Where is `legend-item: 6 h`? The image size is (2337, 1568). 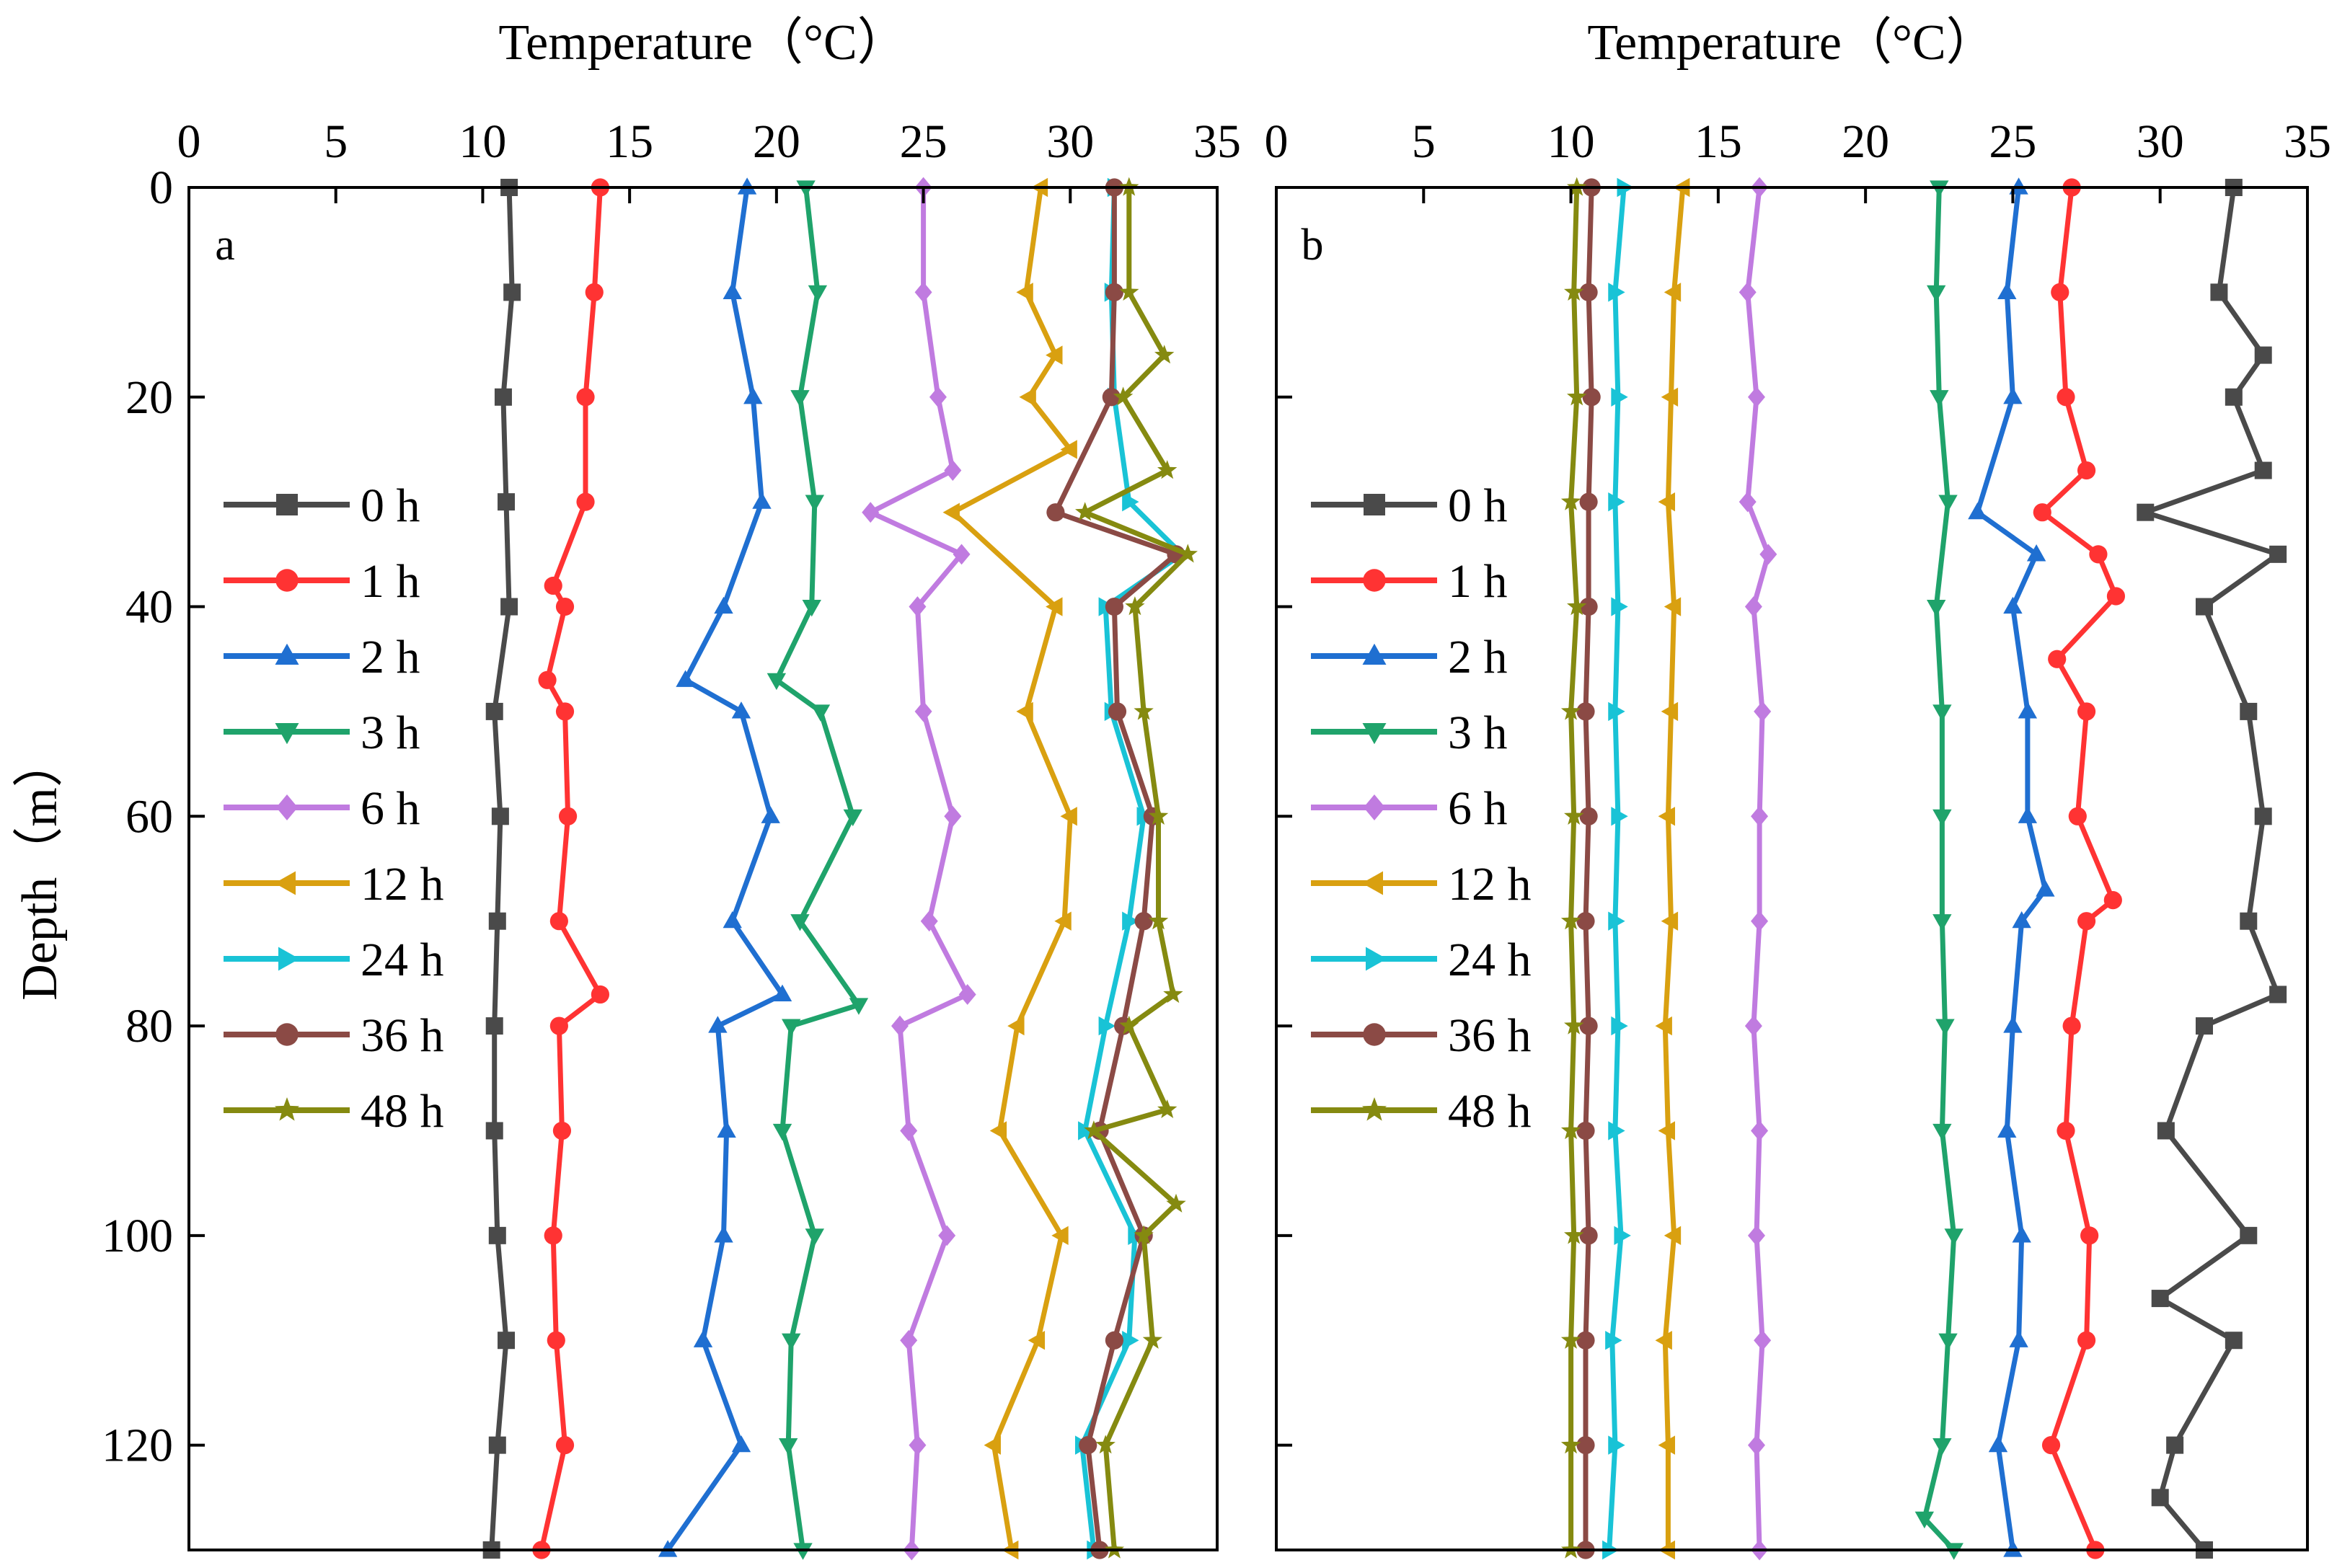 legend-item: 6 h is located at coordinates (1409, 808).